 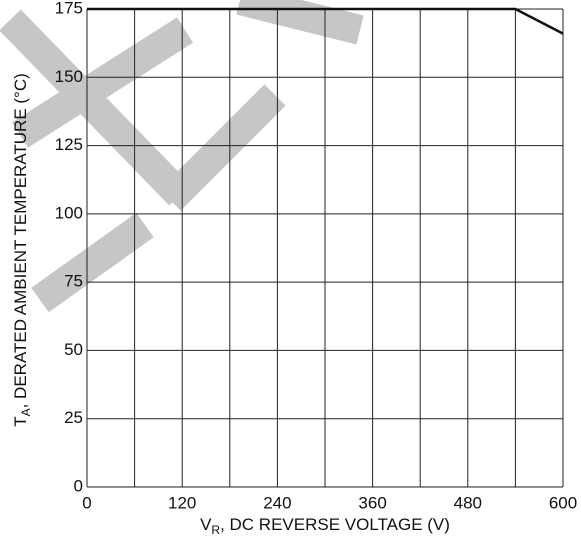 What do you see at coordinates (86, 502) in the screenshot?
I see `x-tick-label: 0` at bounding box center [86, 502].